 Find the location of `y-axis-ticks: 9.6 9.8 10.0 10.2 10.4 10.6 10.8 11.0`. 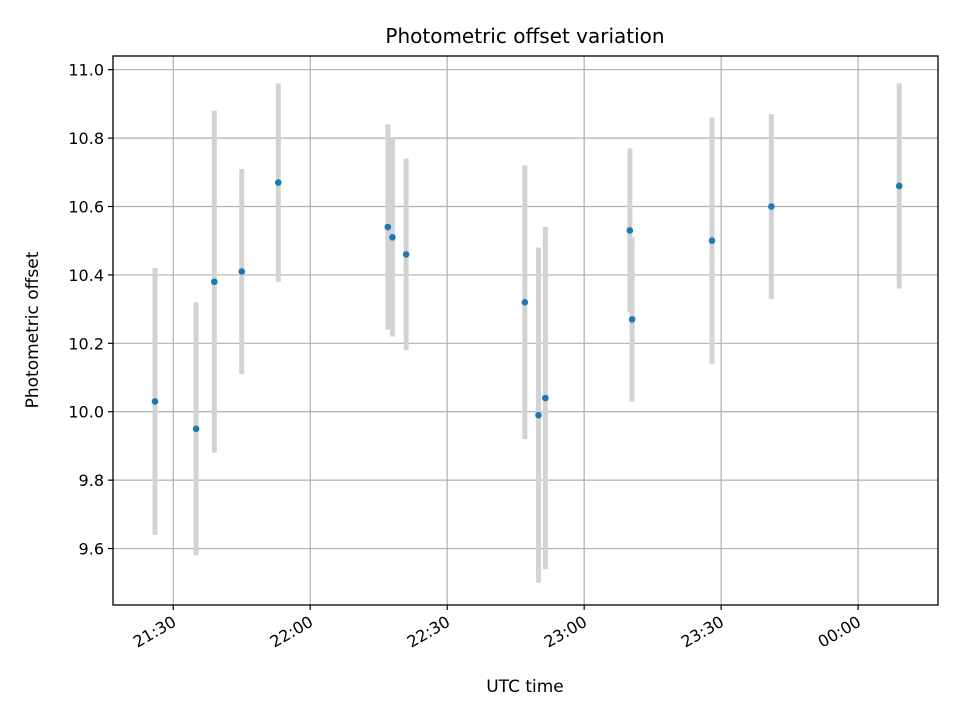

y-axis-ticks: 9.6 9.8 10.0 10.2 10.4 10.6 10.8 11.0 is located at coordinates (90, 310).